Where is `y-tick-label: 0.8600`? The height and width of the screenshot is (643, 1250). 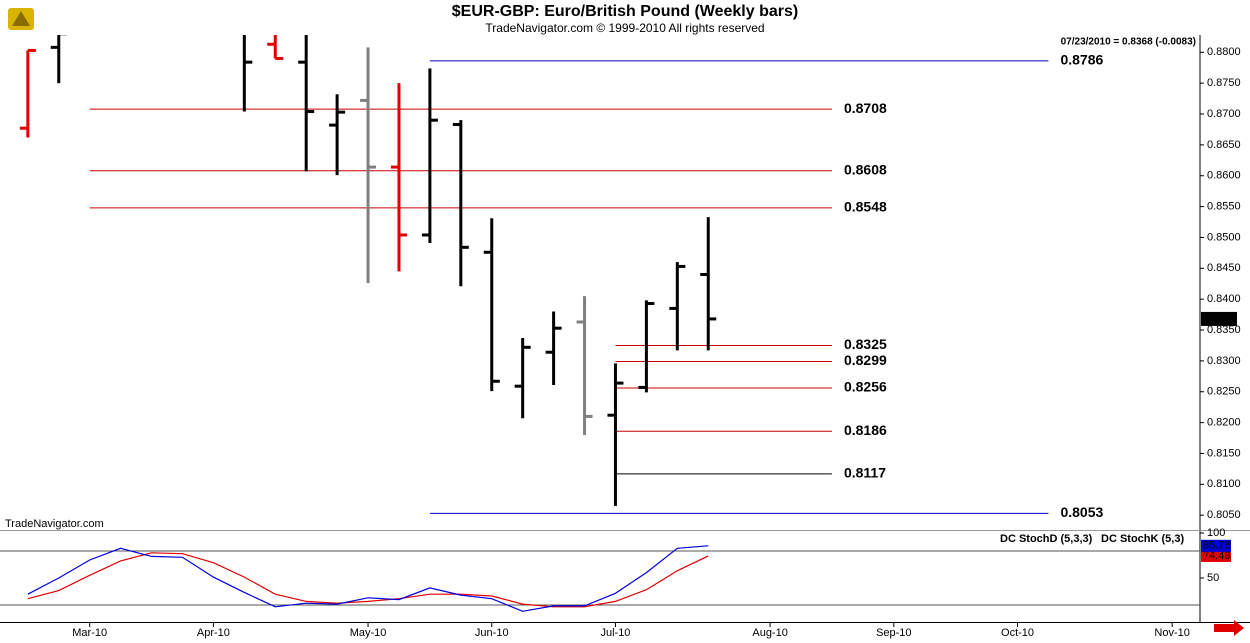 y-tick-label: 0.8600 is located at coordinates (1224, 176).